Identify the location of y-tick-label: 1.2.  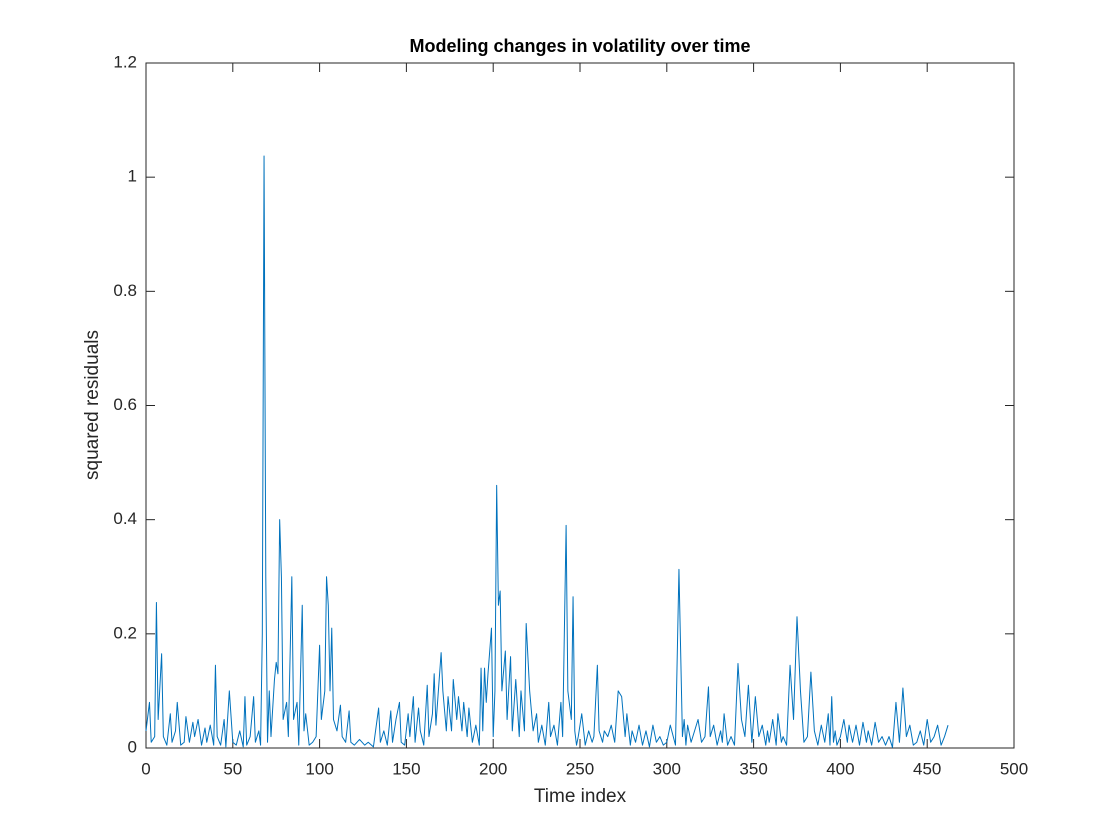
(125, 61).